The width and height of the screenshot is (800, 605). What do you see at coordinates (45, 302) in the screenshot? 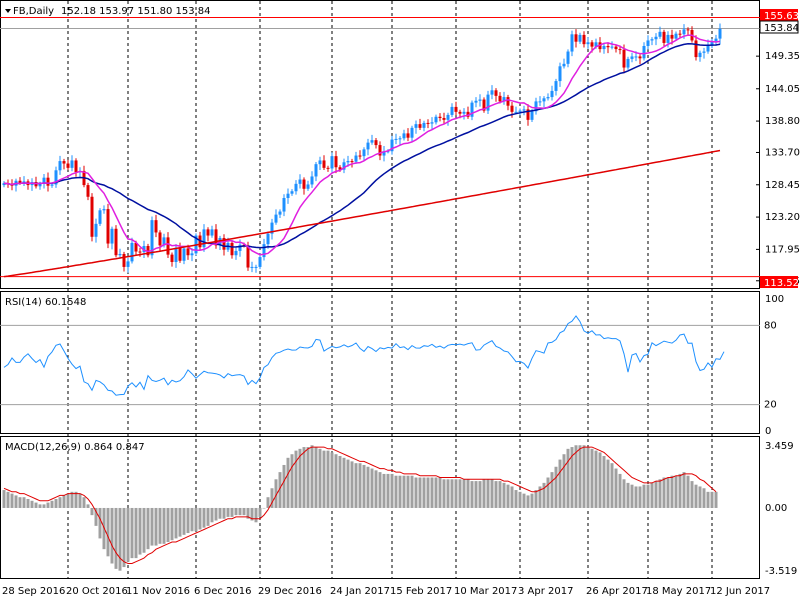
I see `rsi-title: RSI(14) 60.1548` at bounding box center [45, 302].